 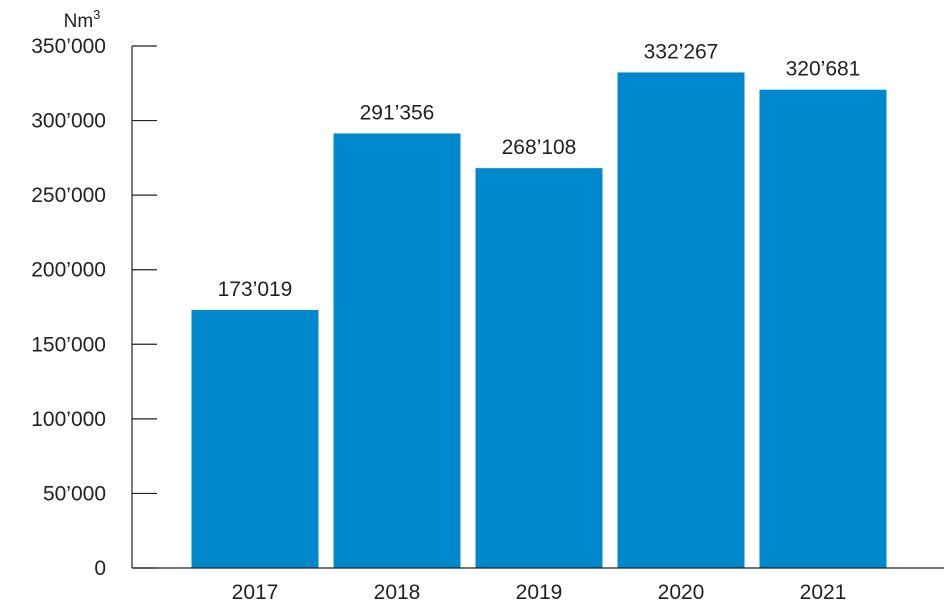 What do you see at coordinates (539, 592) in the screenshot?
I see `x-category-label: 2019` at bounding box center [539, 592].